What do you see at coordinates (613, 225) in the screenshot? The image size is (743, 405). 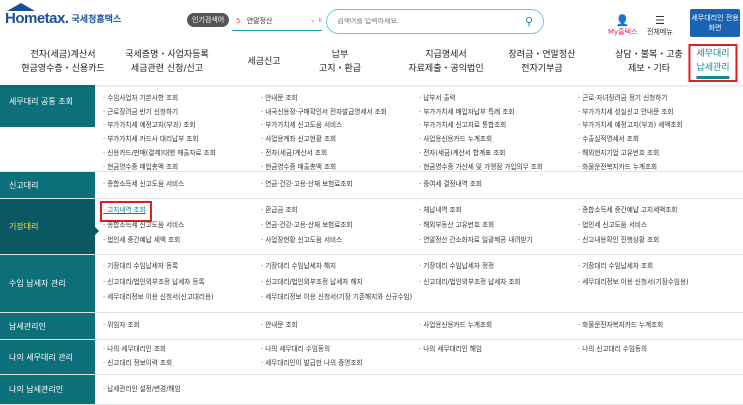 I see `menu-link: · 법인세 신고도움 서비스` at bounding box center [613, 225].